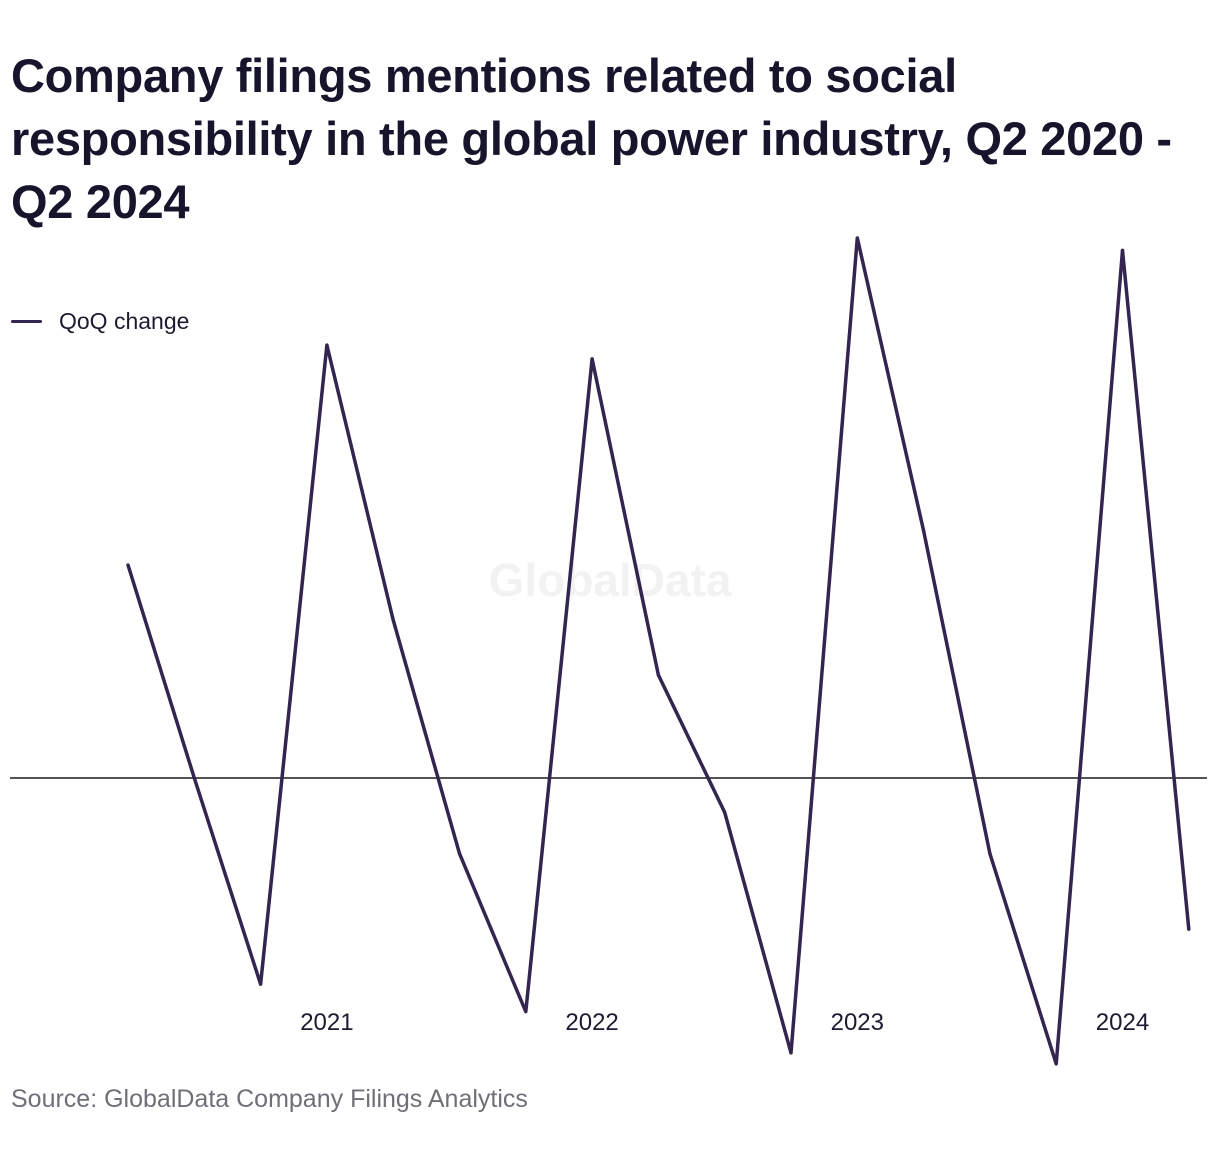 The height and width of the screenshot is (1160, 1220). Describe the element at coordinates (326, 1022) in the screenshot. I see `x-tick-label-2021: 2021` at that location.